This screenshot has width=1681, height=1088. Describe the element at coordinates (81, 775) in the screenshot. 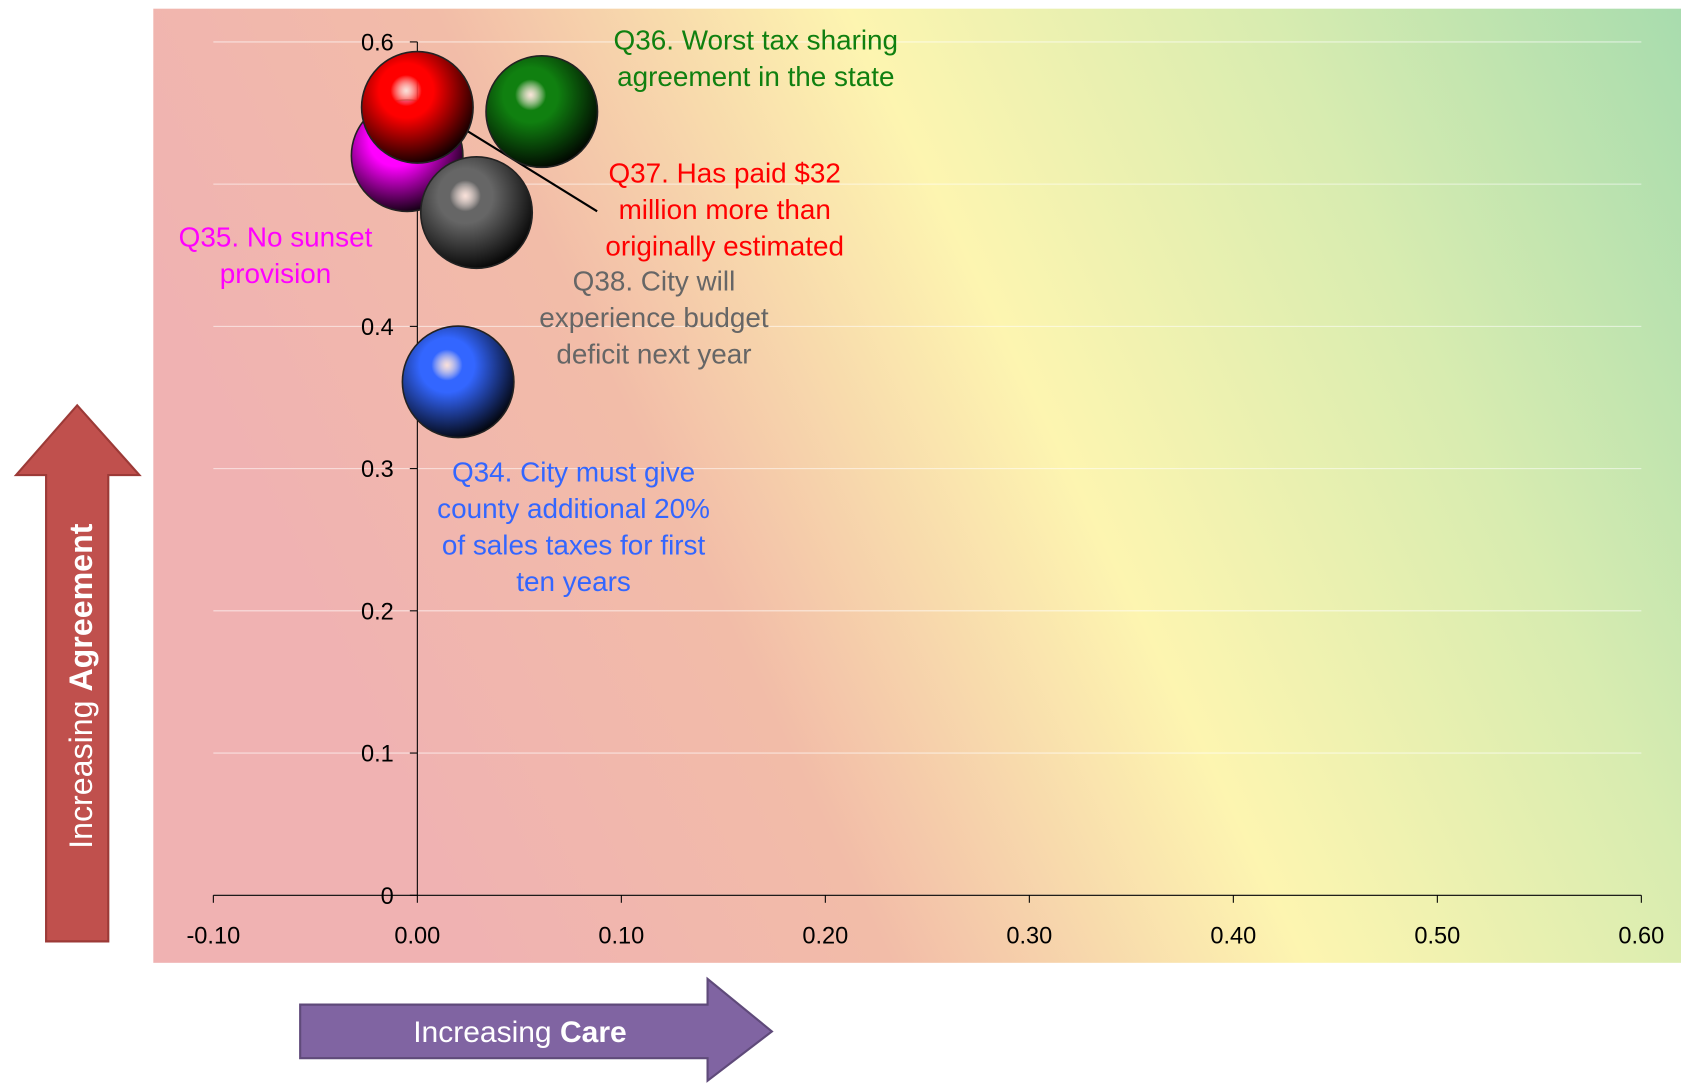

I see `y-label-part: Increasing` at that location.